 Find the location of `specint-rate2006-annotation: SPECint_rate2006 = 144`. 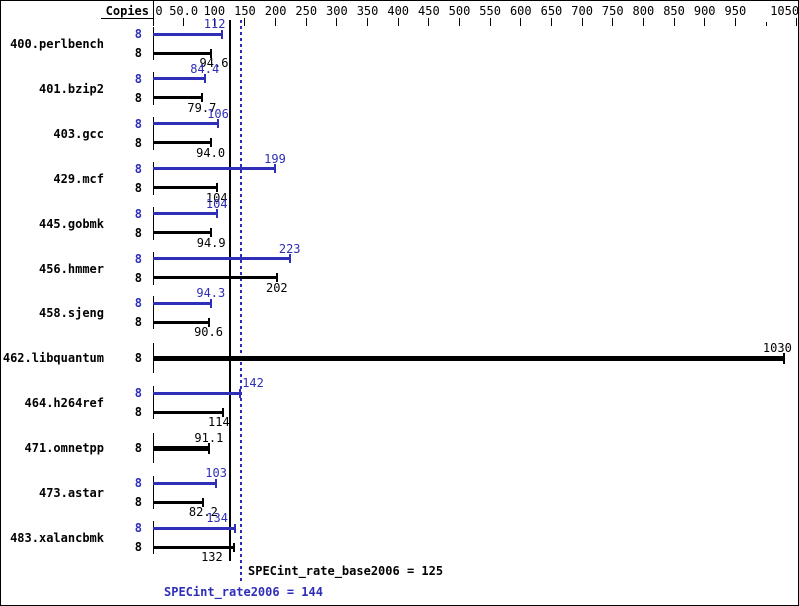

specint-rate2006-annotation: SPECint_rate2006 = 144 is located at coordinates (243, 592).